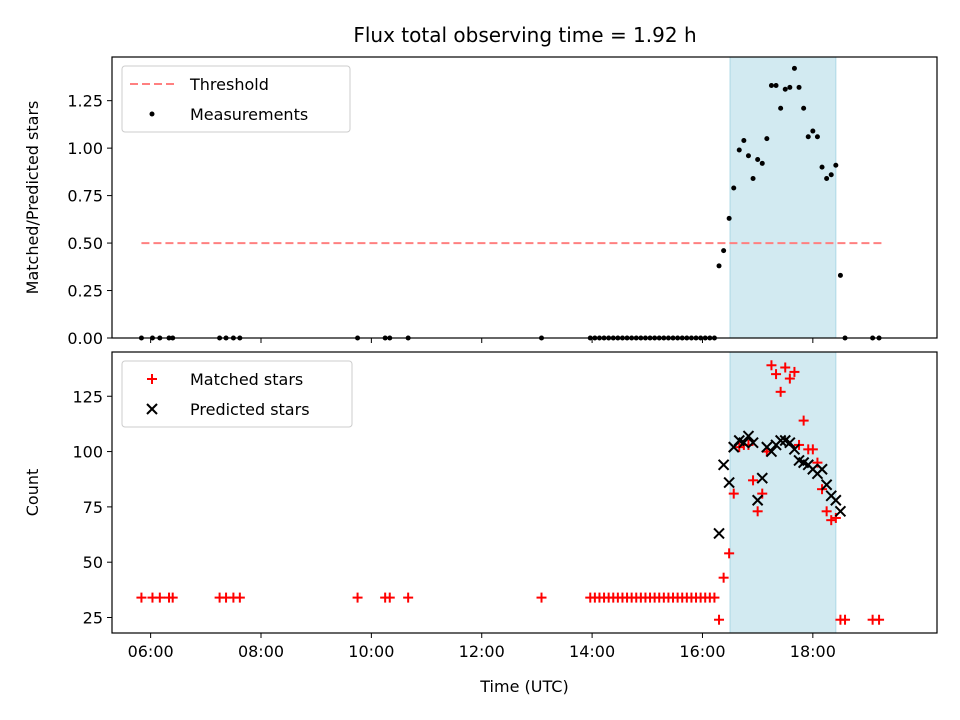 The image size is (960, 720). Describe the element at coordinates (249, 114) in the screenshot. I see `legend-measurements-label: Measurements` at that location.